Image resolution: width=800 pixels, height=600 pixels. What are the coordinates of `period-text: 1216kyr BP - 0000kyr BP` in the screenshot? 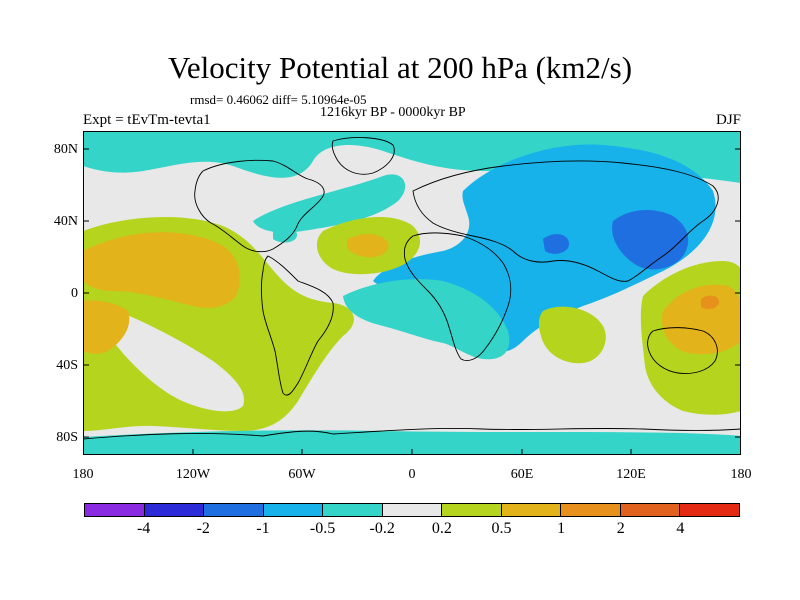 It's located at (393, 112).